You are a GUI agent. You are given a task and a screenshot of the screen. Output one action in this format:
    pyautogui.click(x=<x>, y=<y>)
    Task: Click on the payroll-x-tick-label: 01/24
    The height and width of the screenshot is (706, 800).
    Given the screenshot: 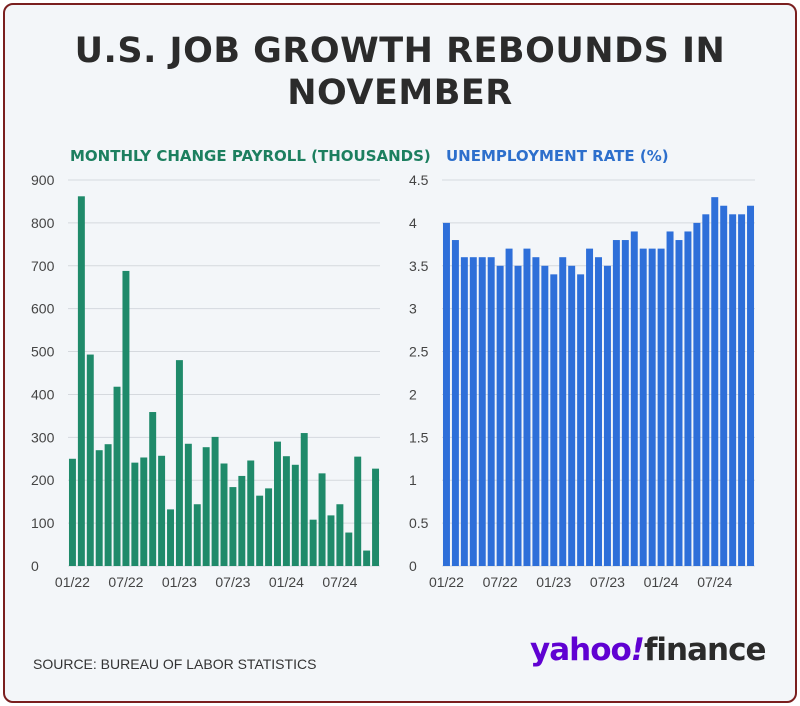 What is the action you would take?
    pyautogui.click(x=286, y=582)
    